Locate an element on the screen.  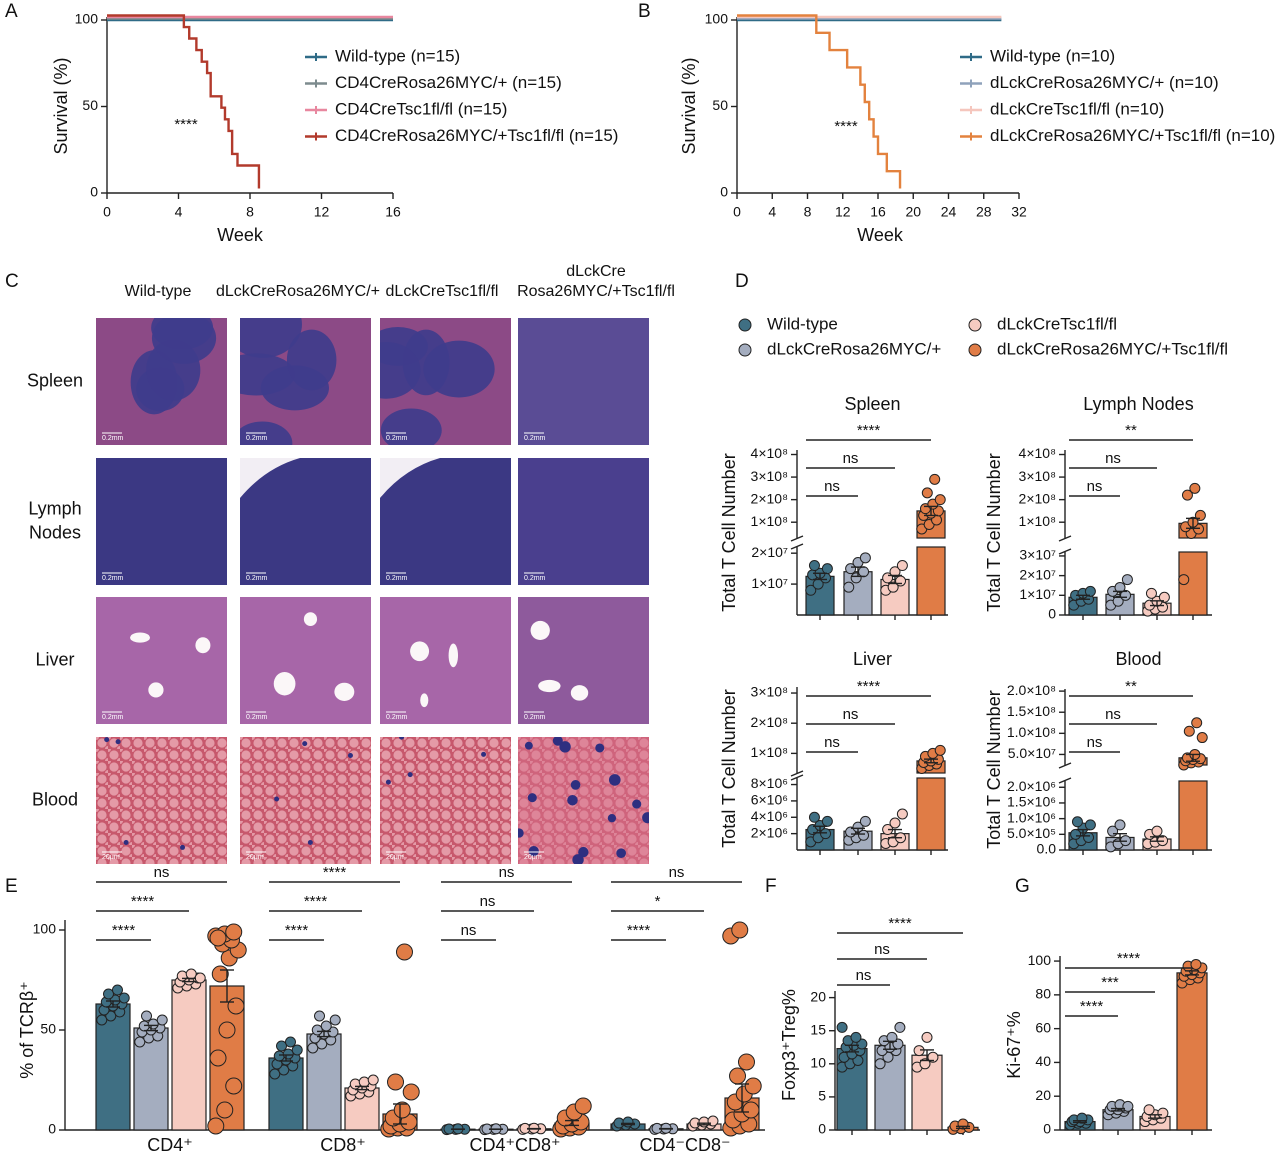
x-tick-label: 20 is located at coordinates (913, 212).